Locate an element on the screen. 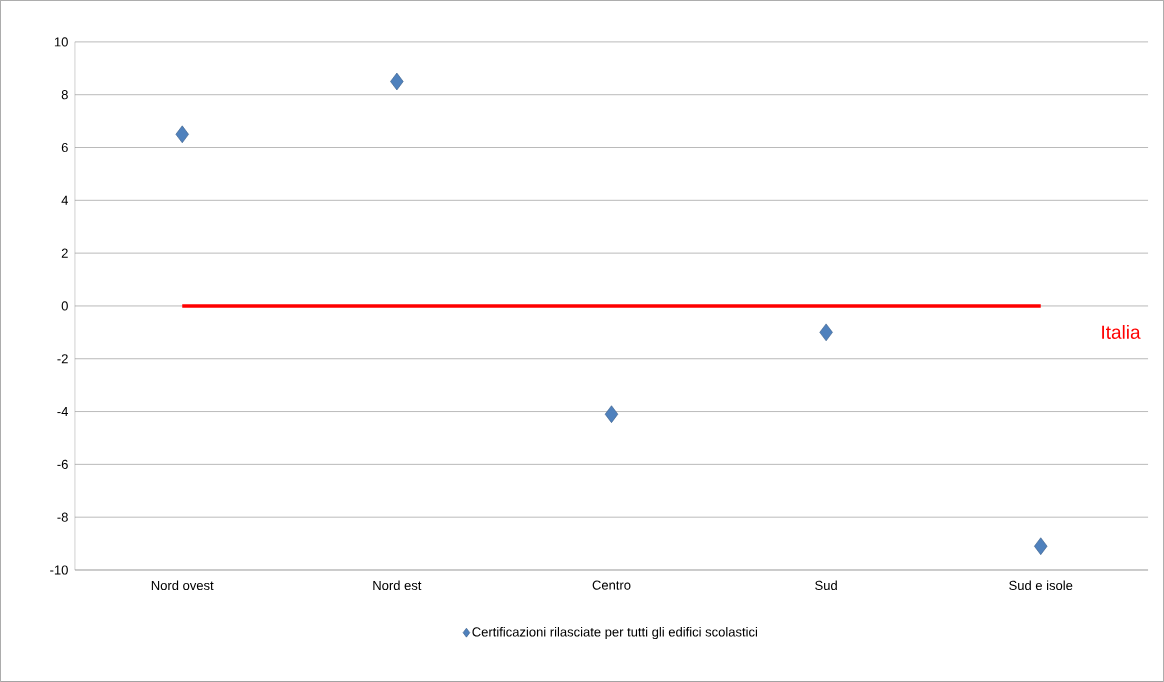 The height and width of the screenshot is (682, 1164). y-tick-label: -4 is located at coordinates (63, 412).